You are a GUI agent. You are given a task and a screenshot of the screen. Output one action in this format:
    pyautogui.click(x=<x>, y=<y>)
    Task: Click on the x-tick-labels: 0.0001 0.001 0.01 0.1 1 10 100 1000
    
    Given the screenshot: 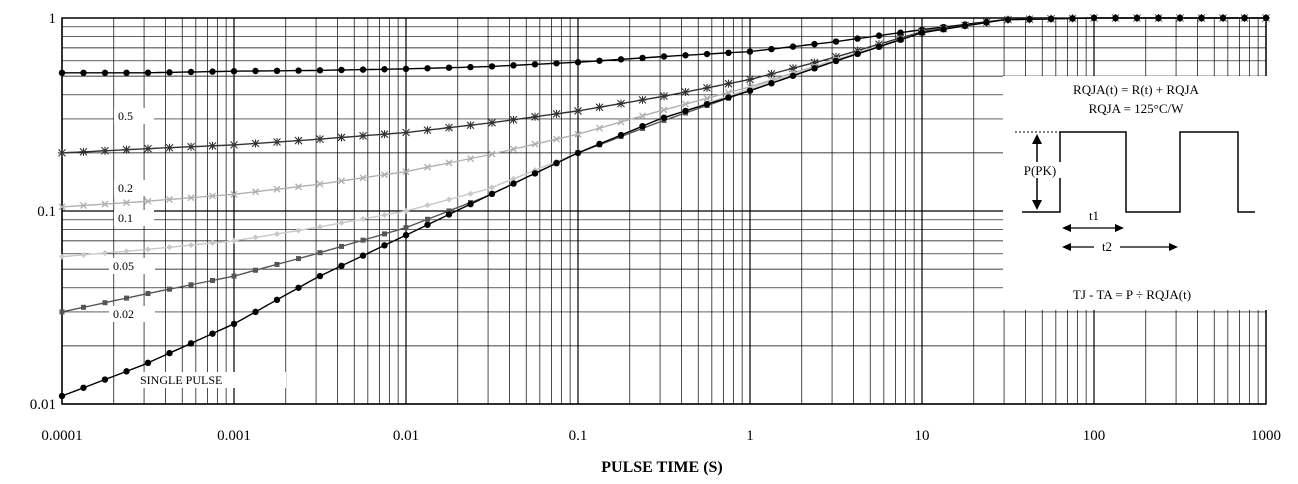 What is the action you would take?
    pyautogui.click(x=661, y=436)
    